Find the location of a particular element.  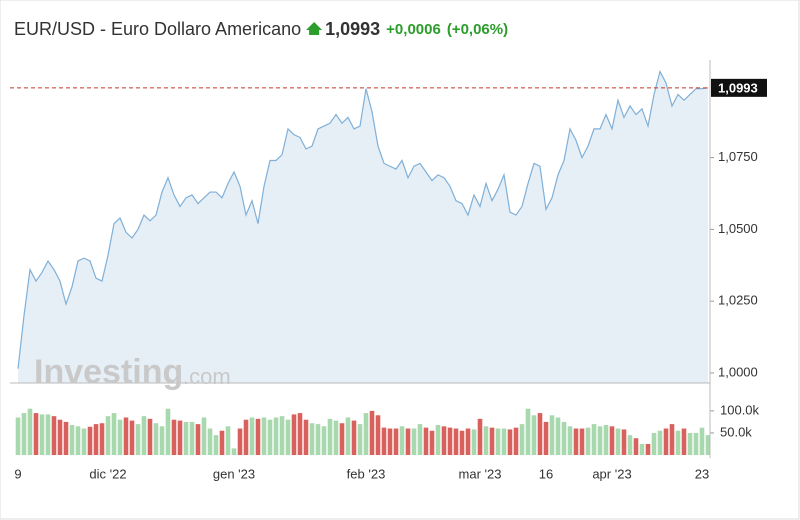

x-tick-label: dic '22 is located at coordinates (107, 473).